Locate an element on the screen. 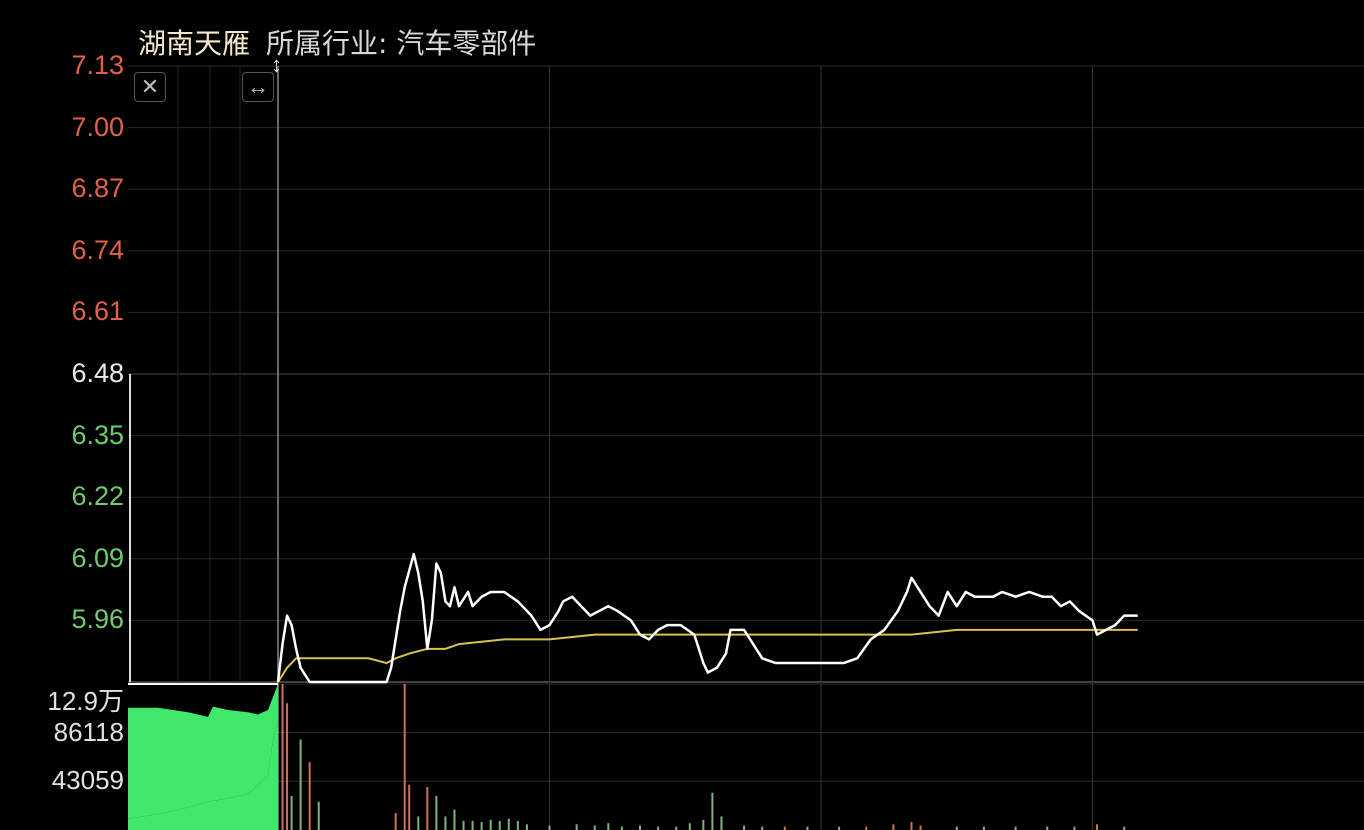  average-price-line is located at coordinates (707, 655).